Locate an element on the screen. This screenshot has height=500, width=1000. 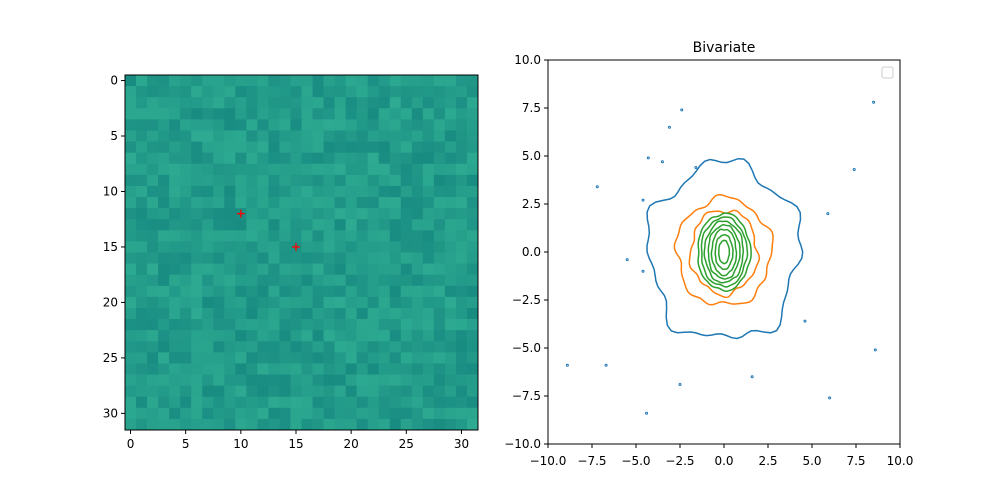
plus-marker is located at coordinates (295, 246).